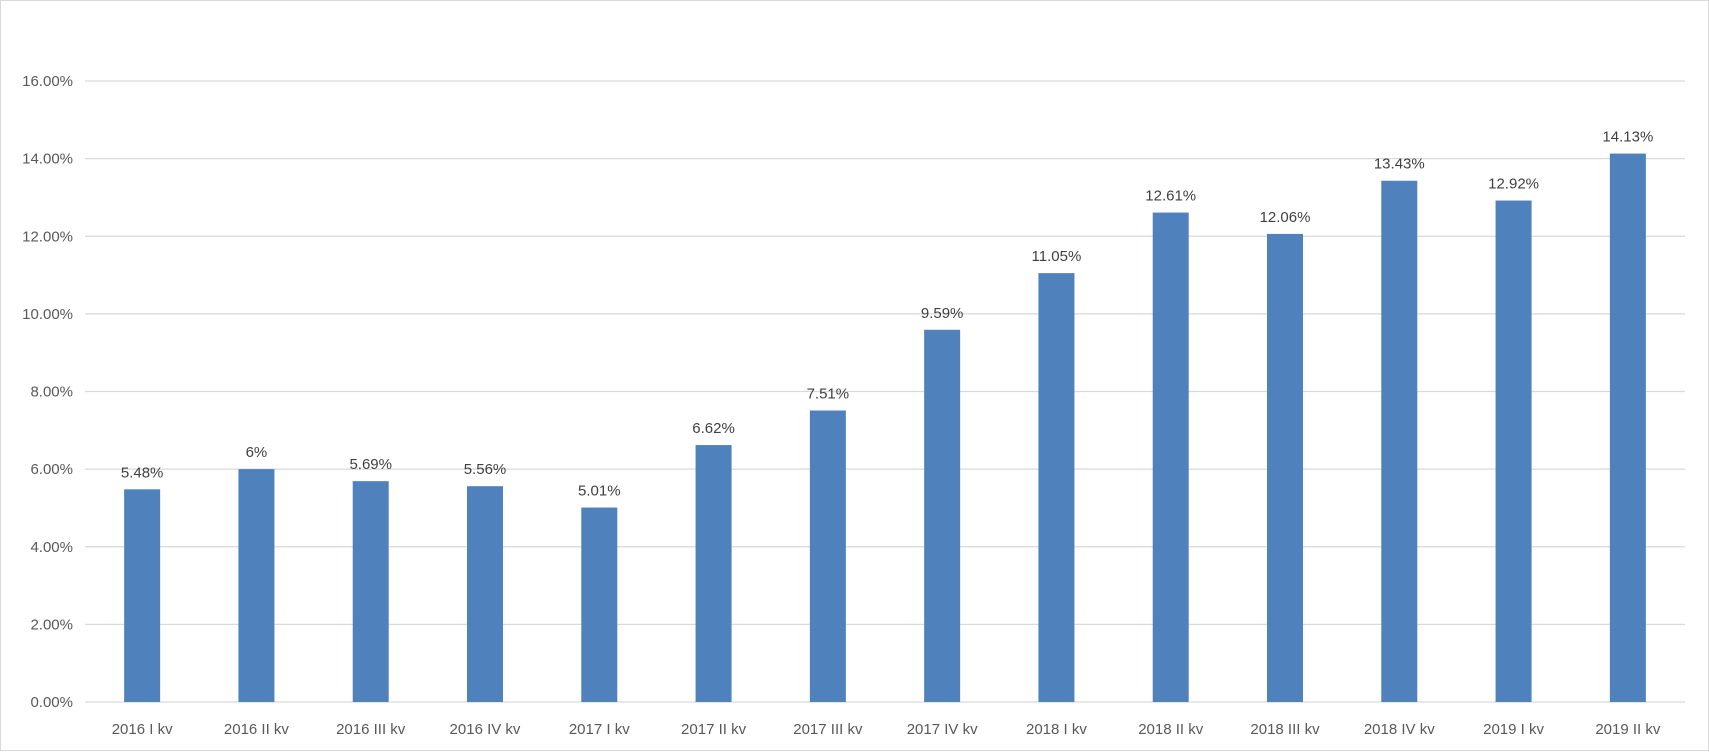 The width and height of the screenshot is (1709, 752). I want to click on x-tick-label: 2016 III kv, so click(371, 729).